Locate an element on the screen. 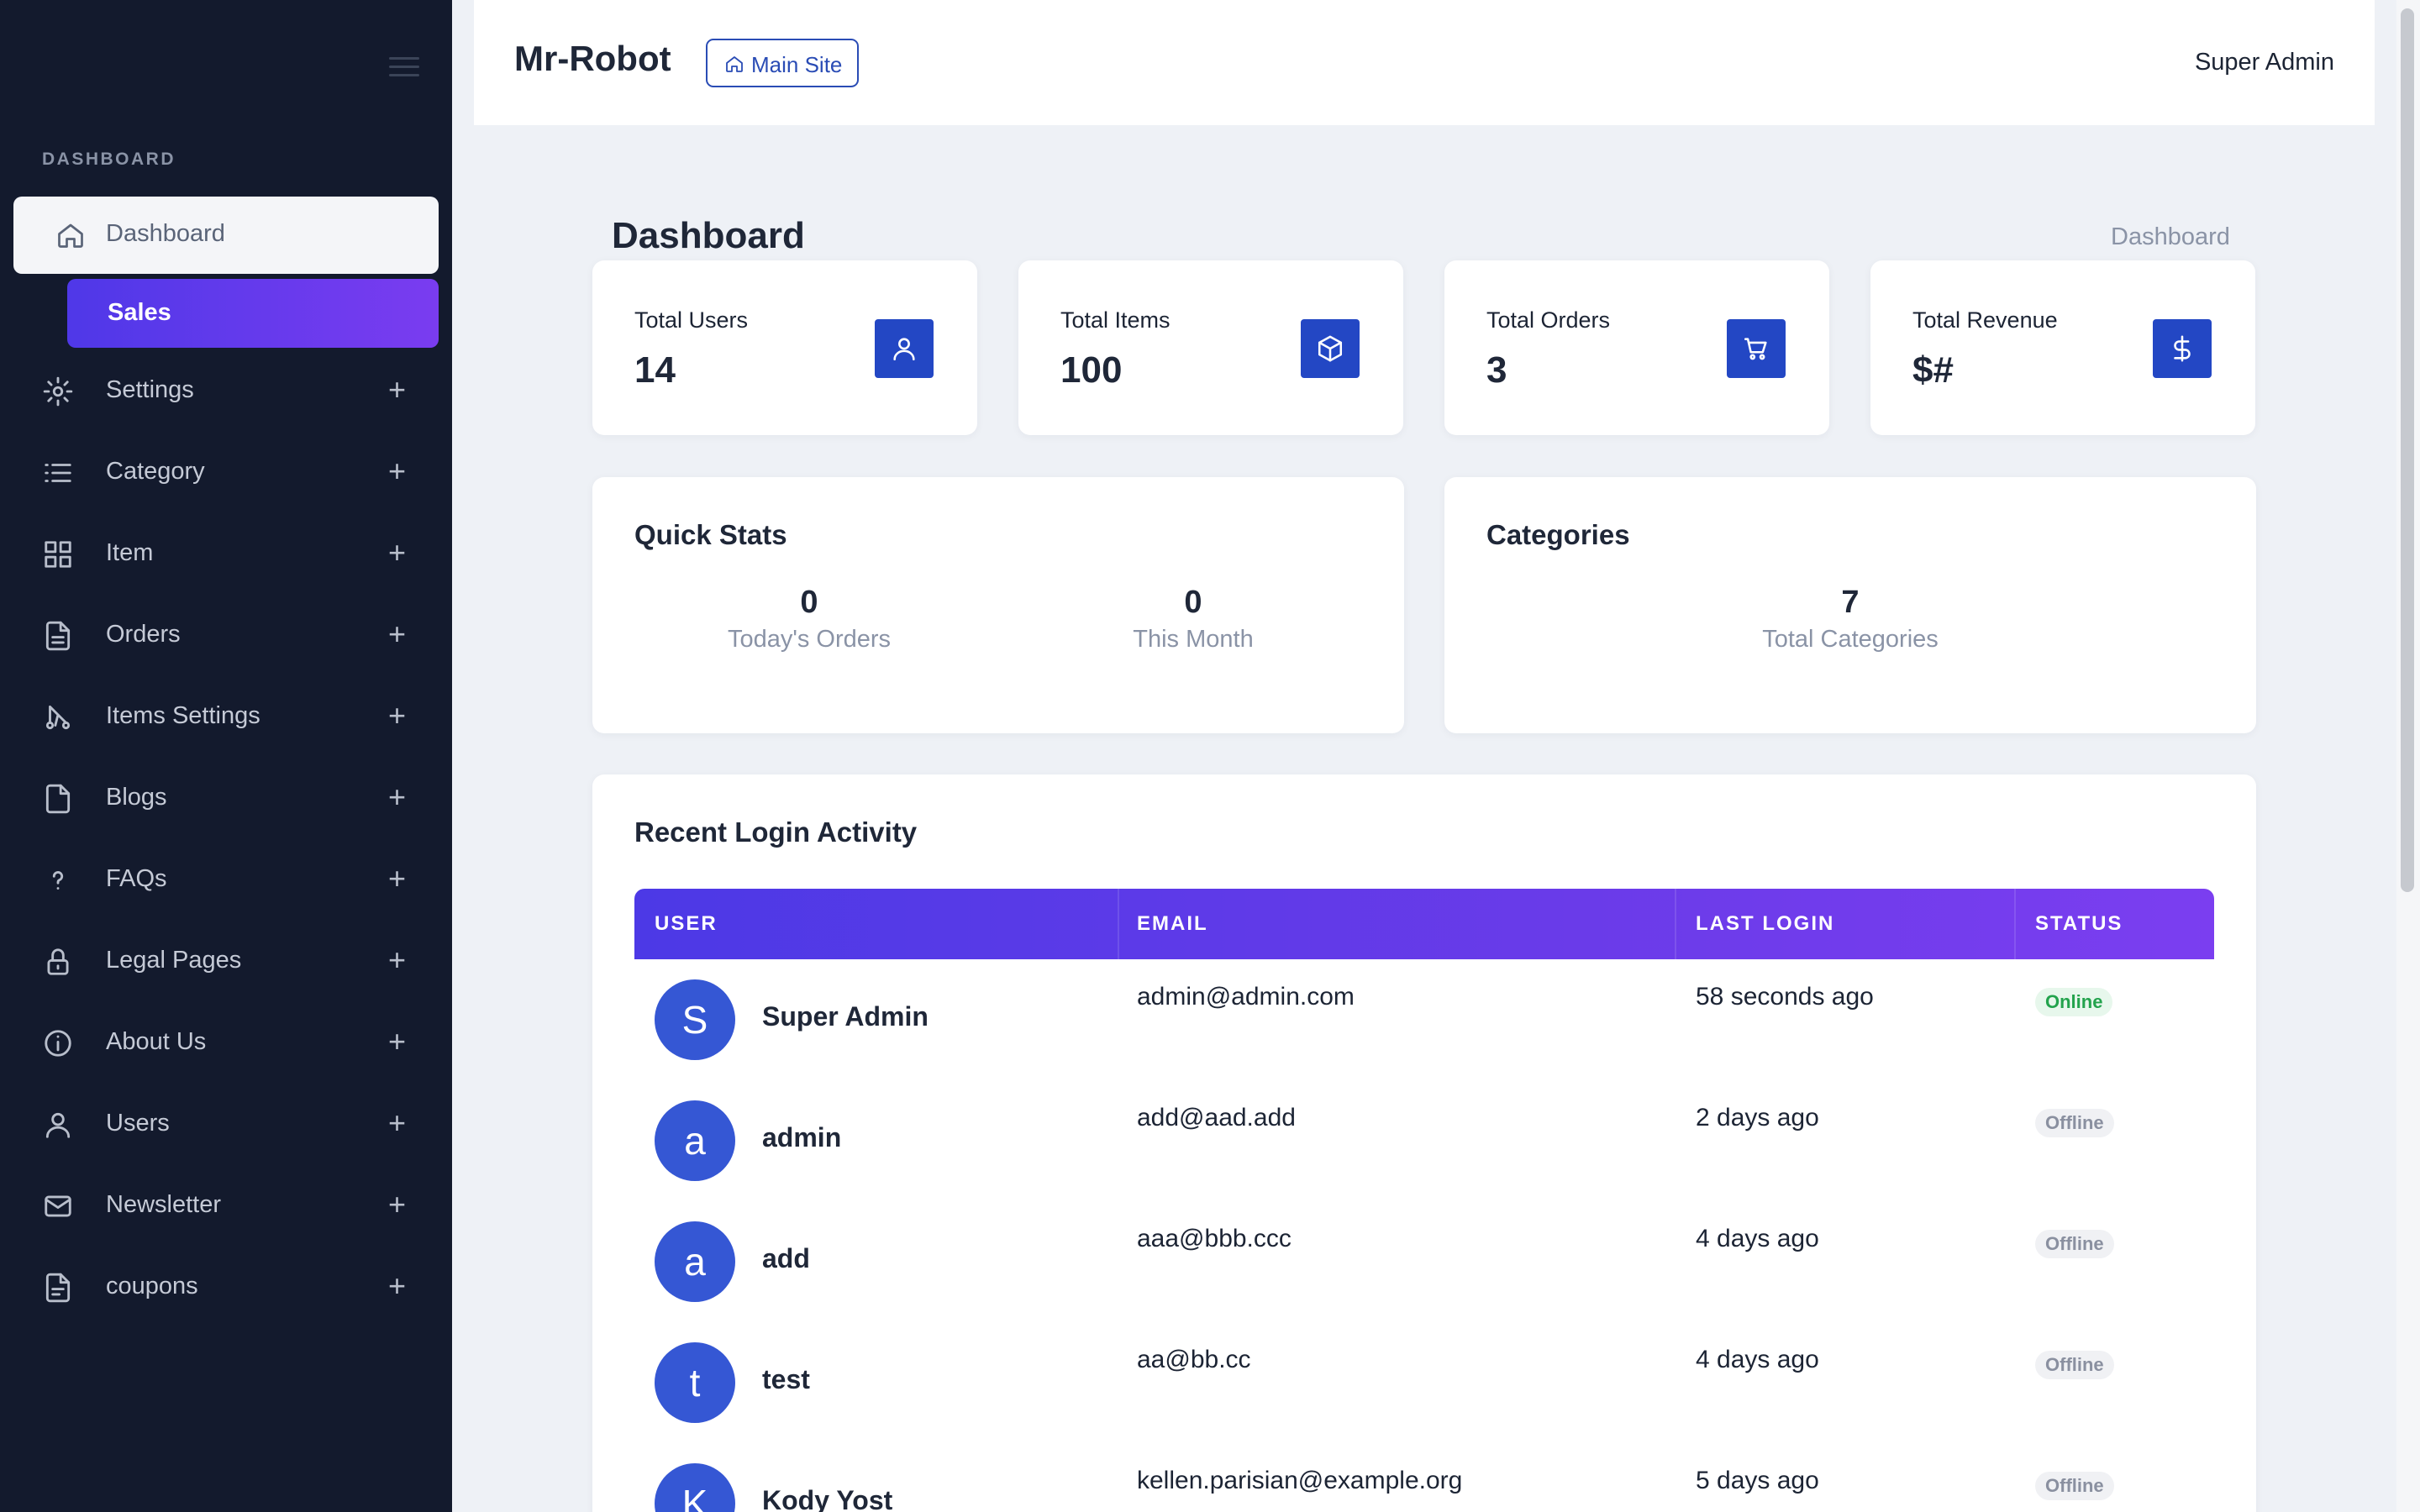  sidebar-item-label: Users is located at coordinates (138, 1123).